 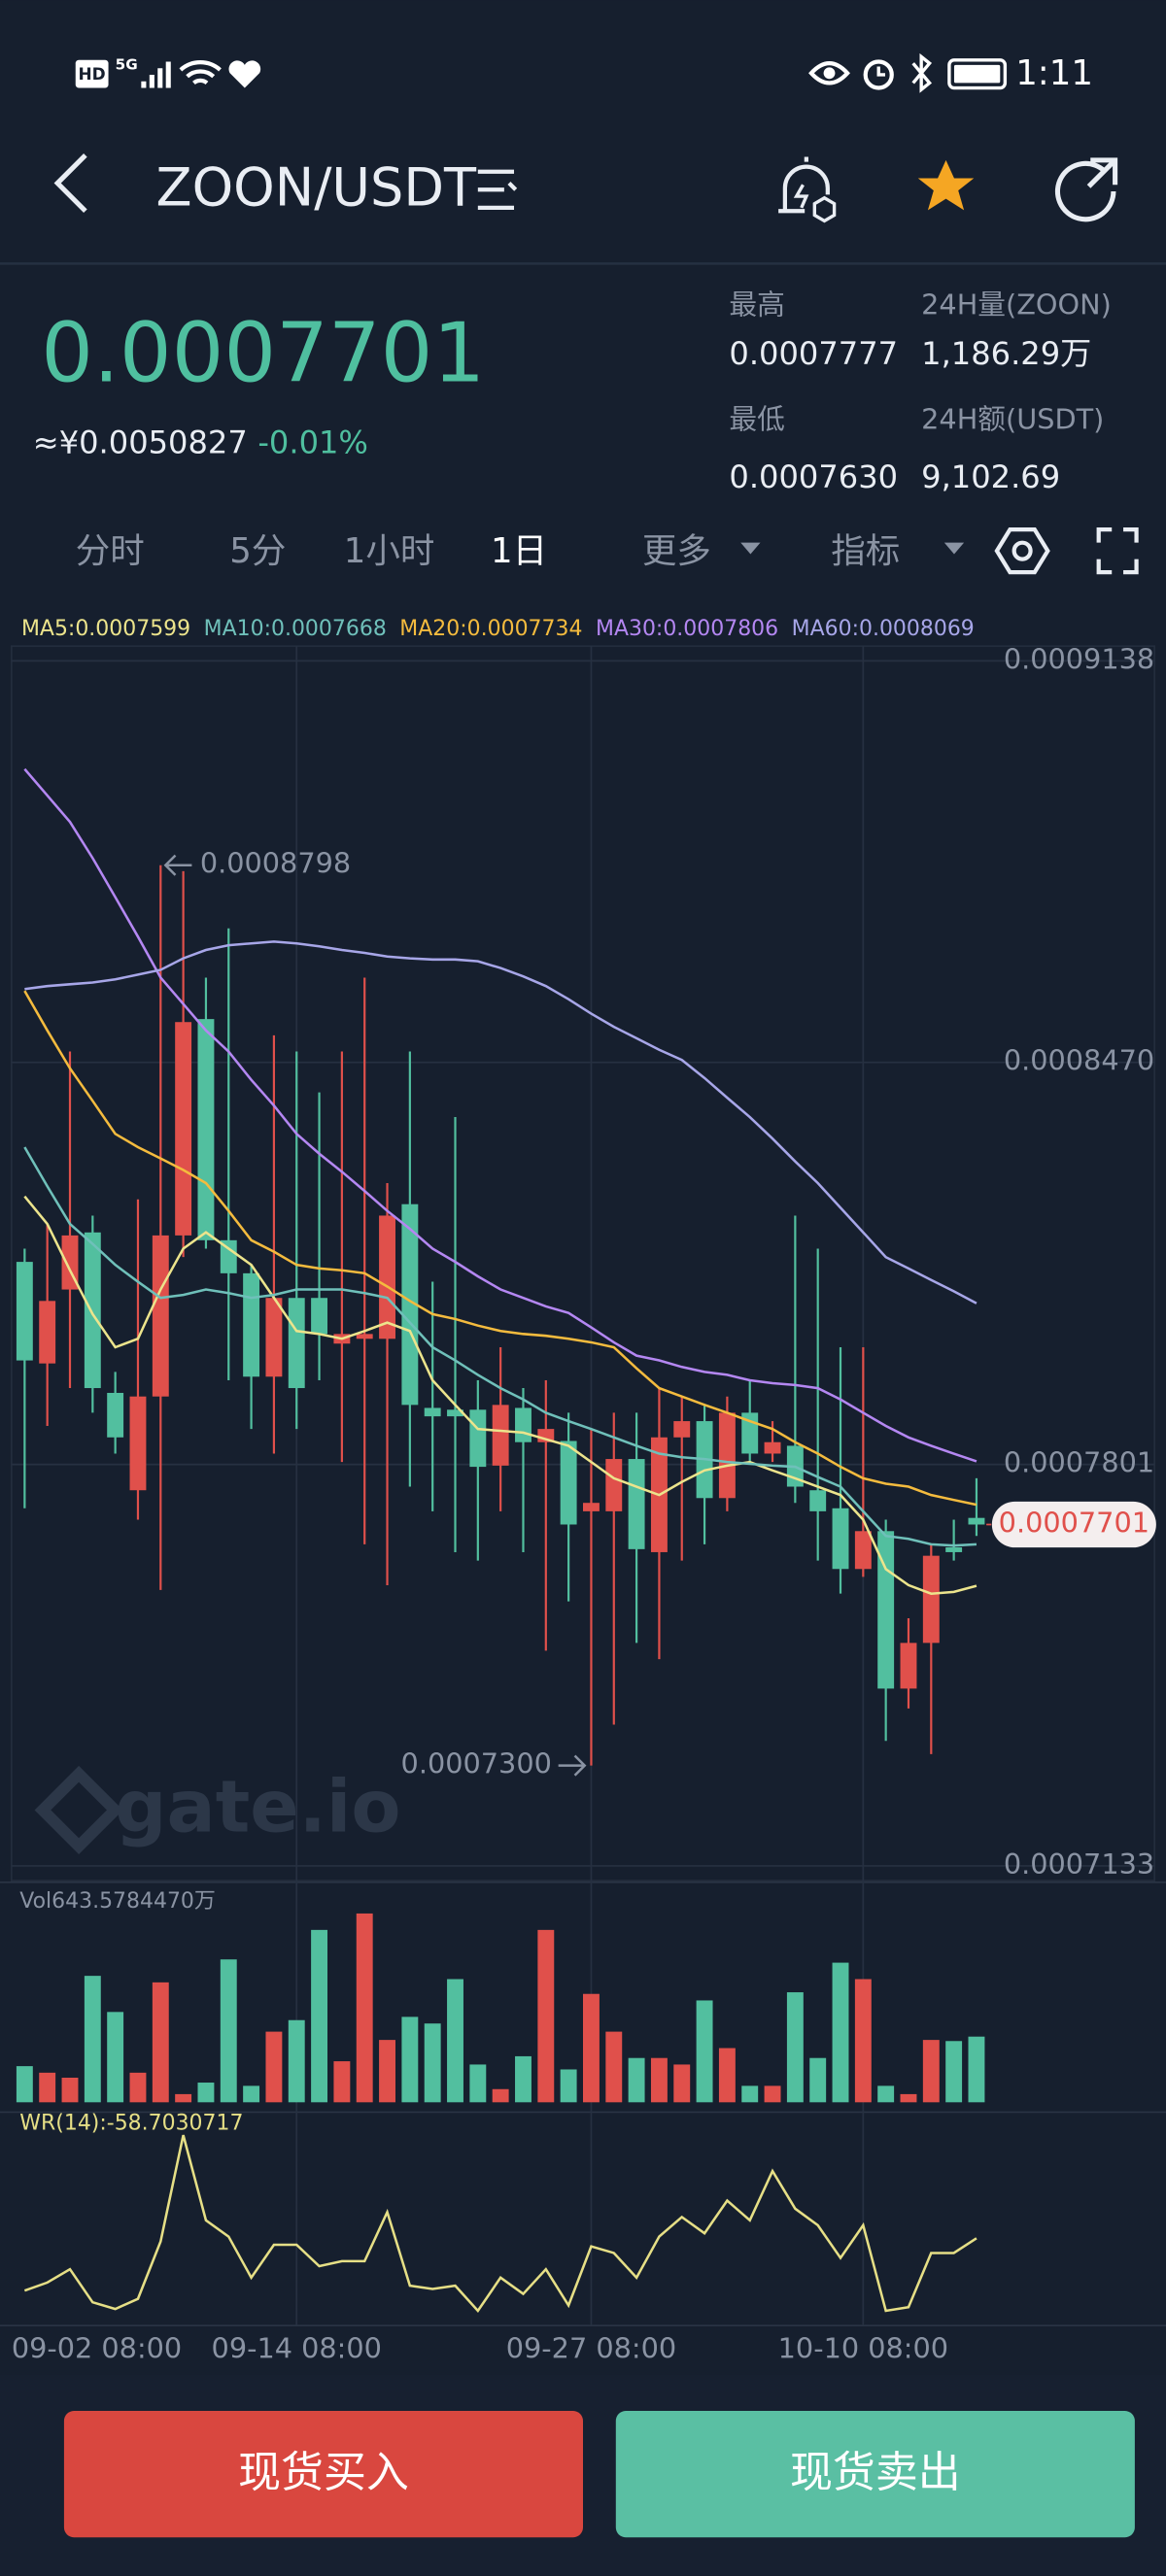 What do you see at coordinates (105, 629) in the screenshot?
I see `legend-entry: MA5:0.0007599` at bounding box center [105, 629].